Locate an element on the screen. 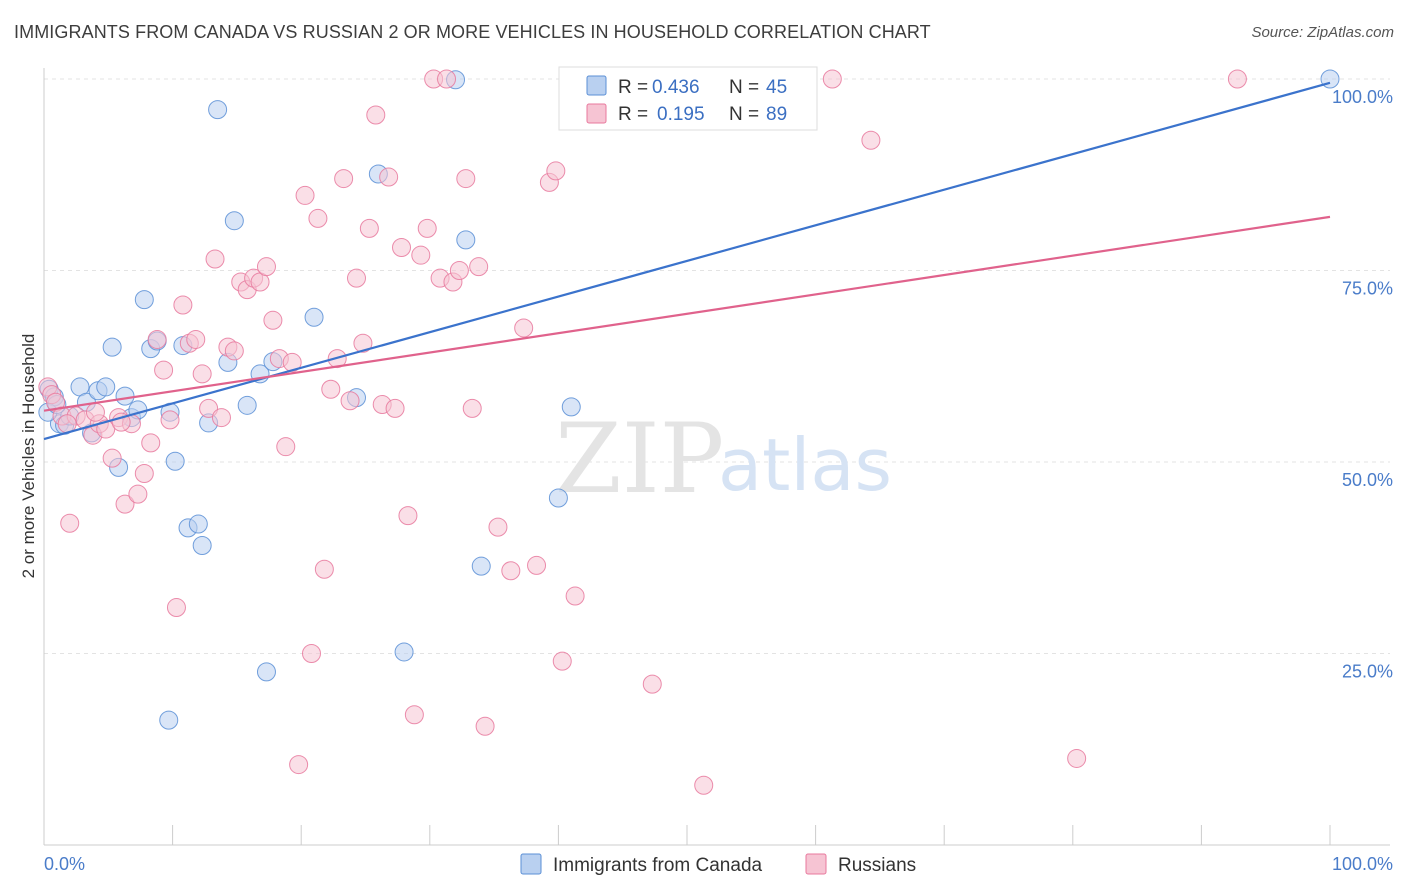 The height and width of the screenshot is (892, 1406). watermark: ZIP atlas is located at coordinates (723, 459).